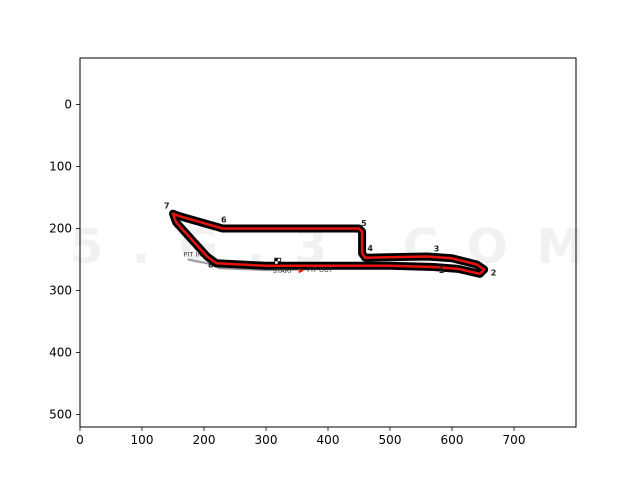 Image resolution: width=640 pixels, height=480 pixels. What do you see at coordinates (437, 248) in the screenshot?
I see `corner-label-3: 3` at bounding box center [437, 248].